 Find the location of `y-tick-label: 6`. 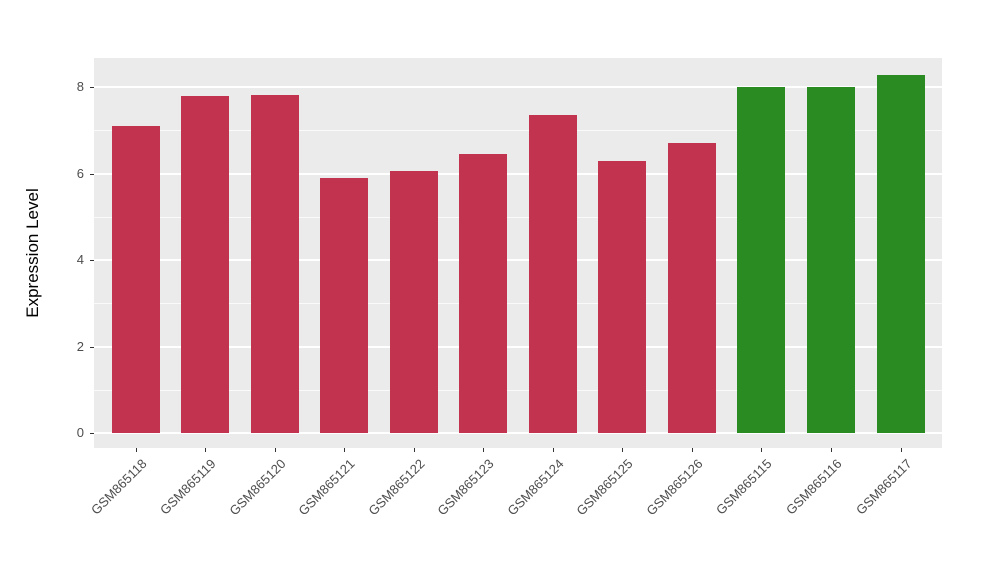

y-tick-label: 6 is located at coordinates (80, 173).